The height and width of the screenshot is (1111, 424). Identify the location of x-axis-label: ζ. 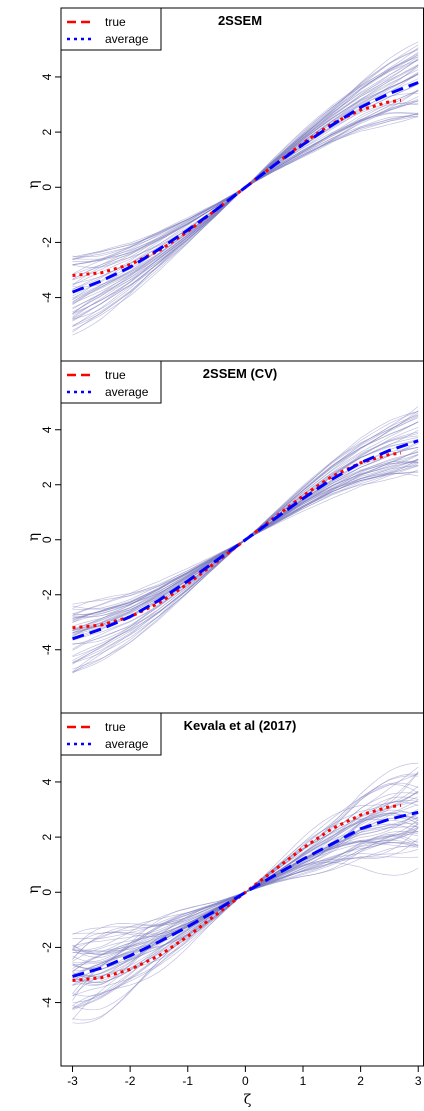
(248, 1100).